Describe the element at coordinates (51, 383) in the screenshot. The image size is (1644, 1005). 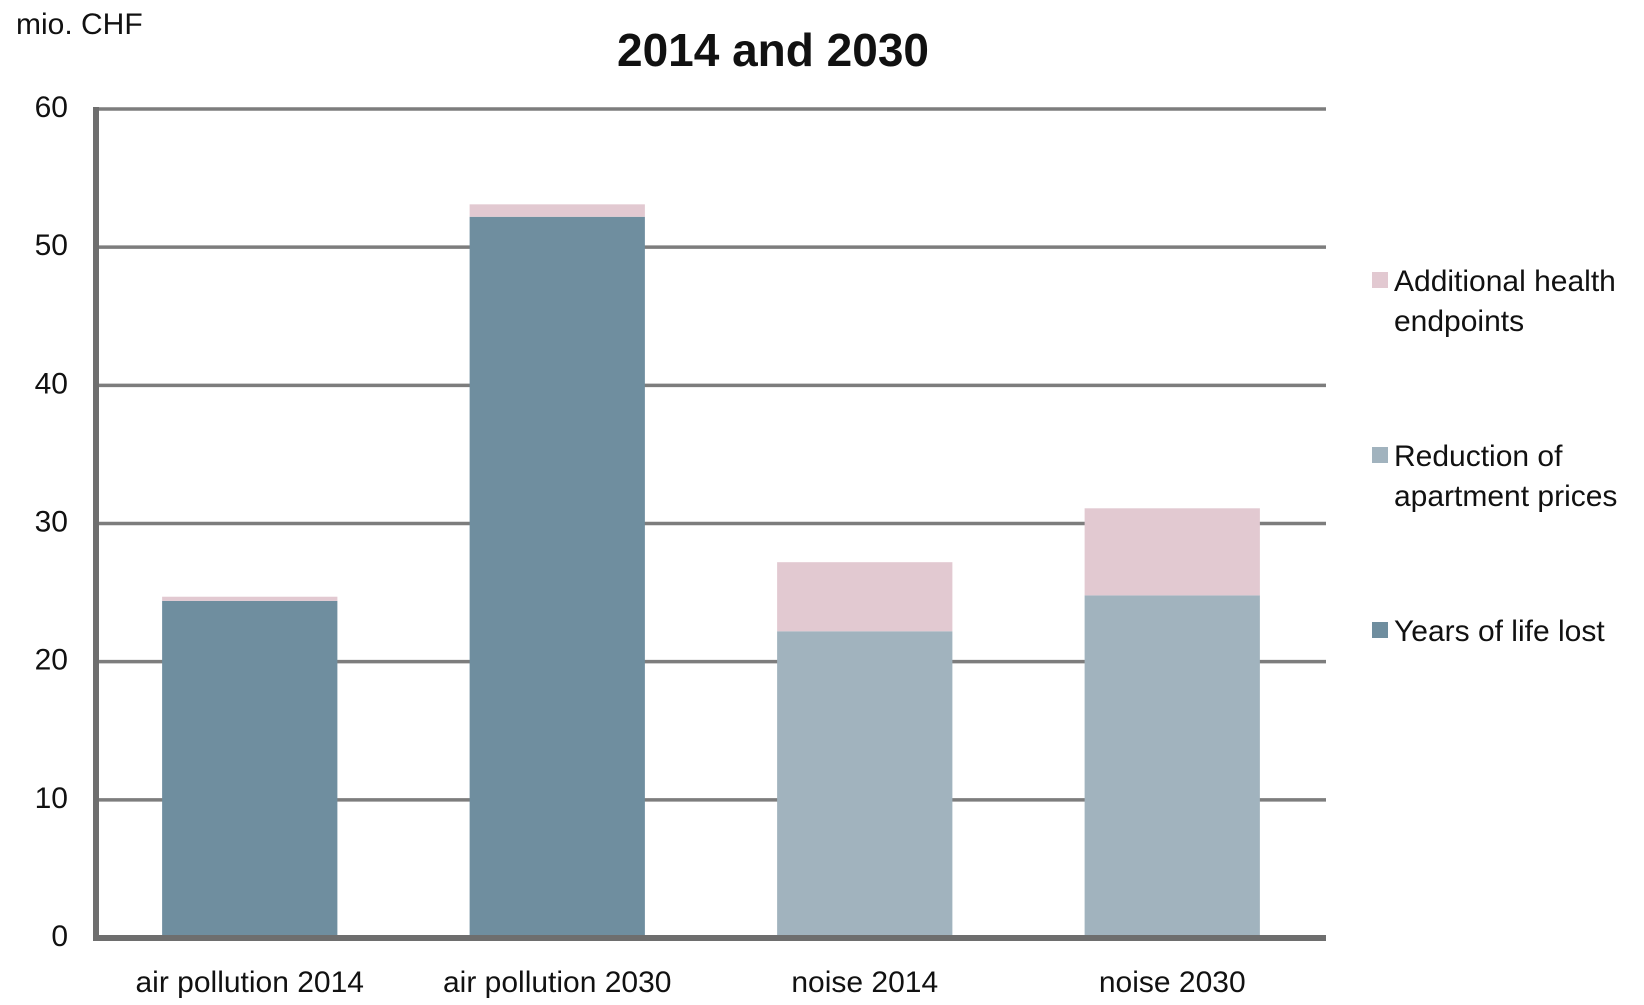
I see `y-tick-label: 40` at that location.